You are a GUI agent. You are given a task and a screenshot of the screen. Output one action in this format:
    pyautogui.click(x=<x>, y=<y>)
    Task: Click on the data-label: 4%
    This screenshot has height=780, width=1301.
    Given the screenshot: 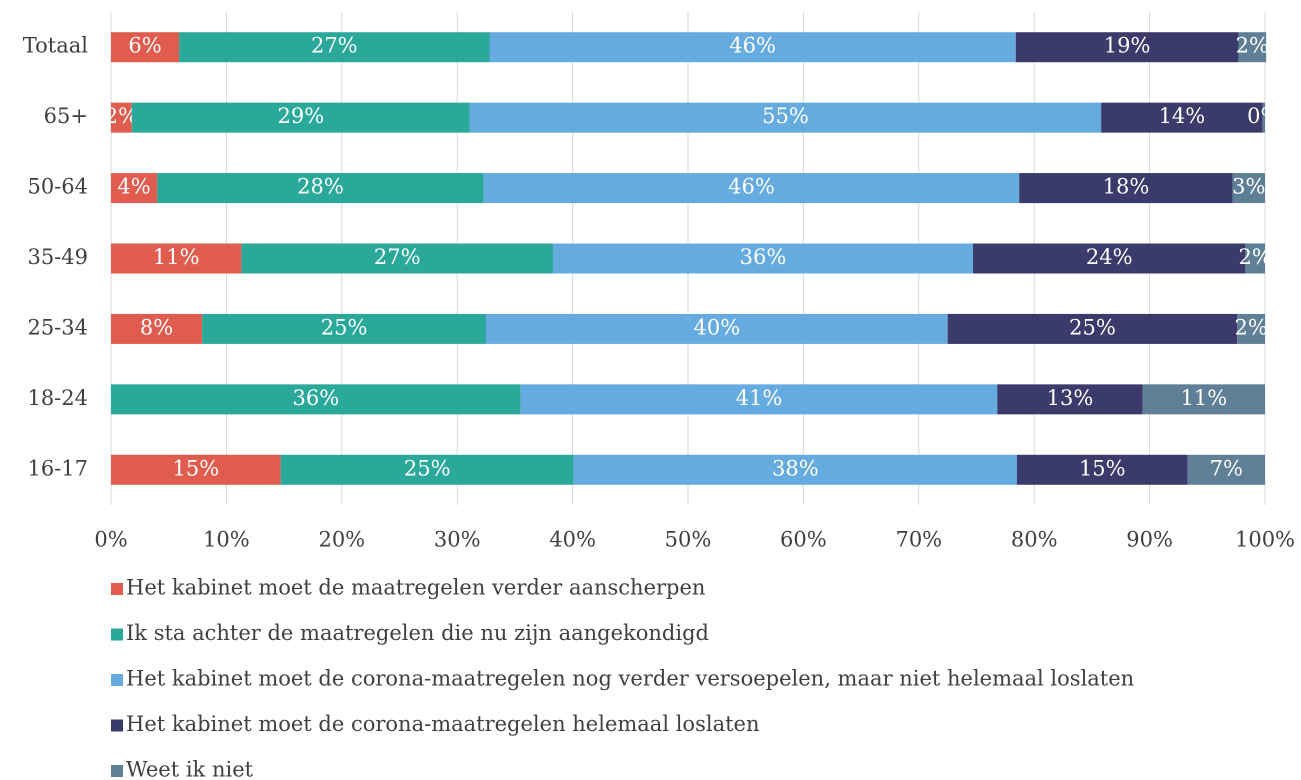 What is the action you would take?
    pyautogui.click(x=133, y=187)
    